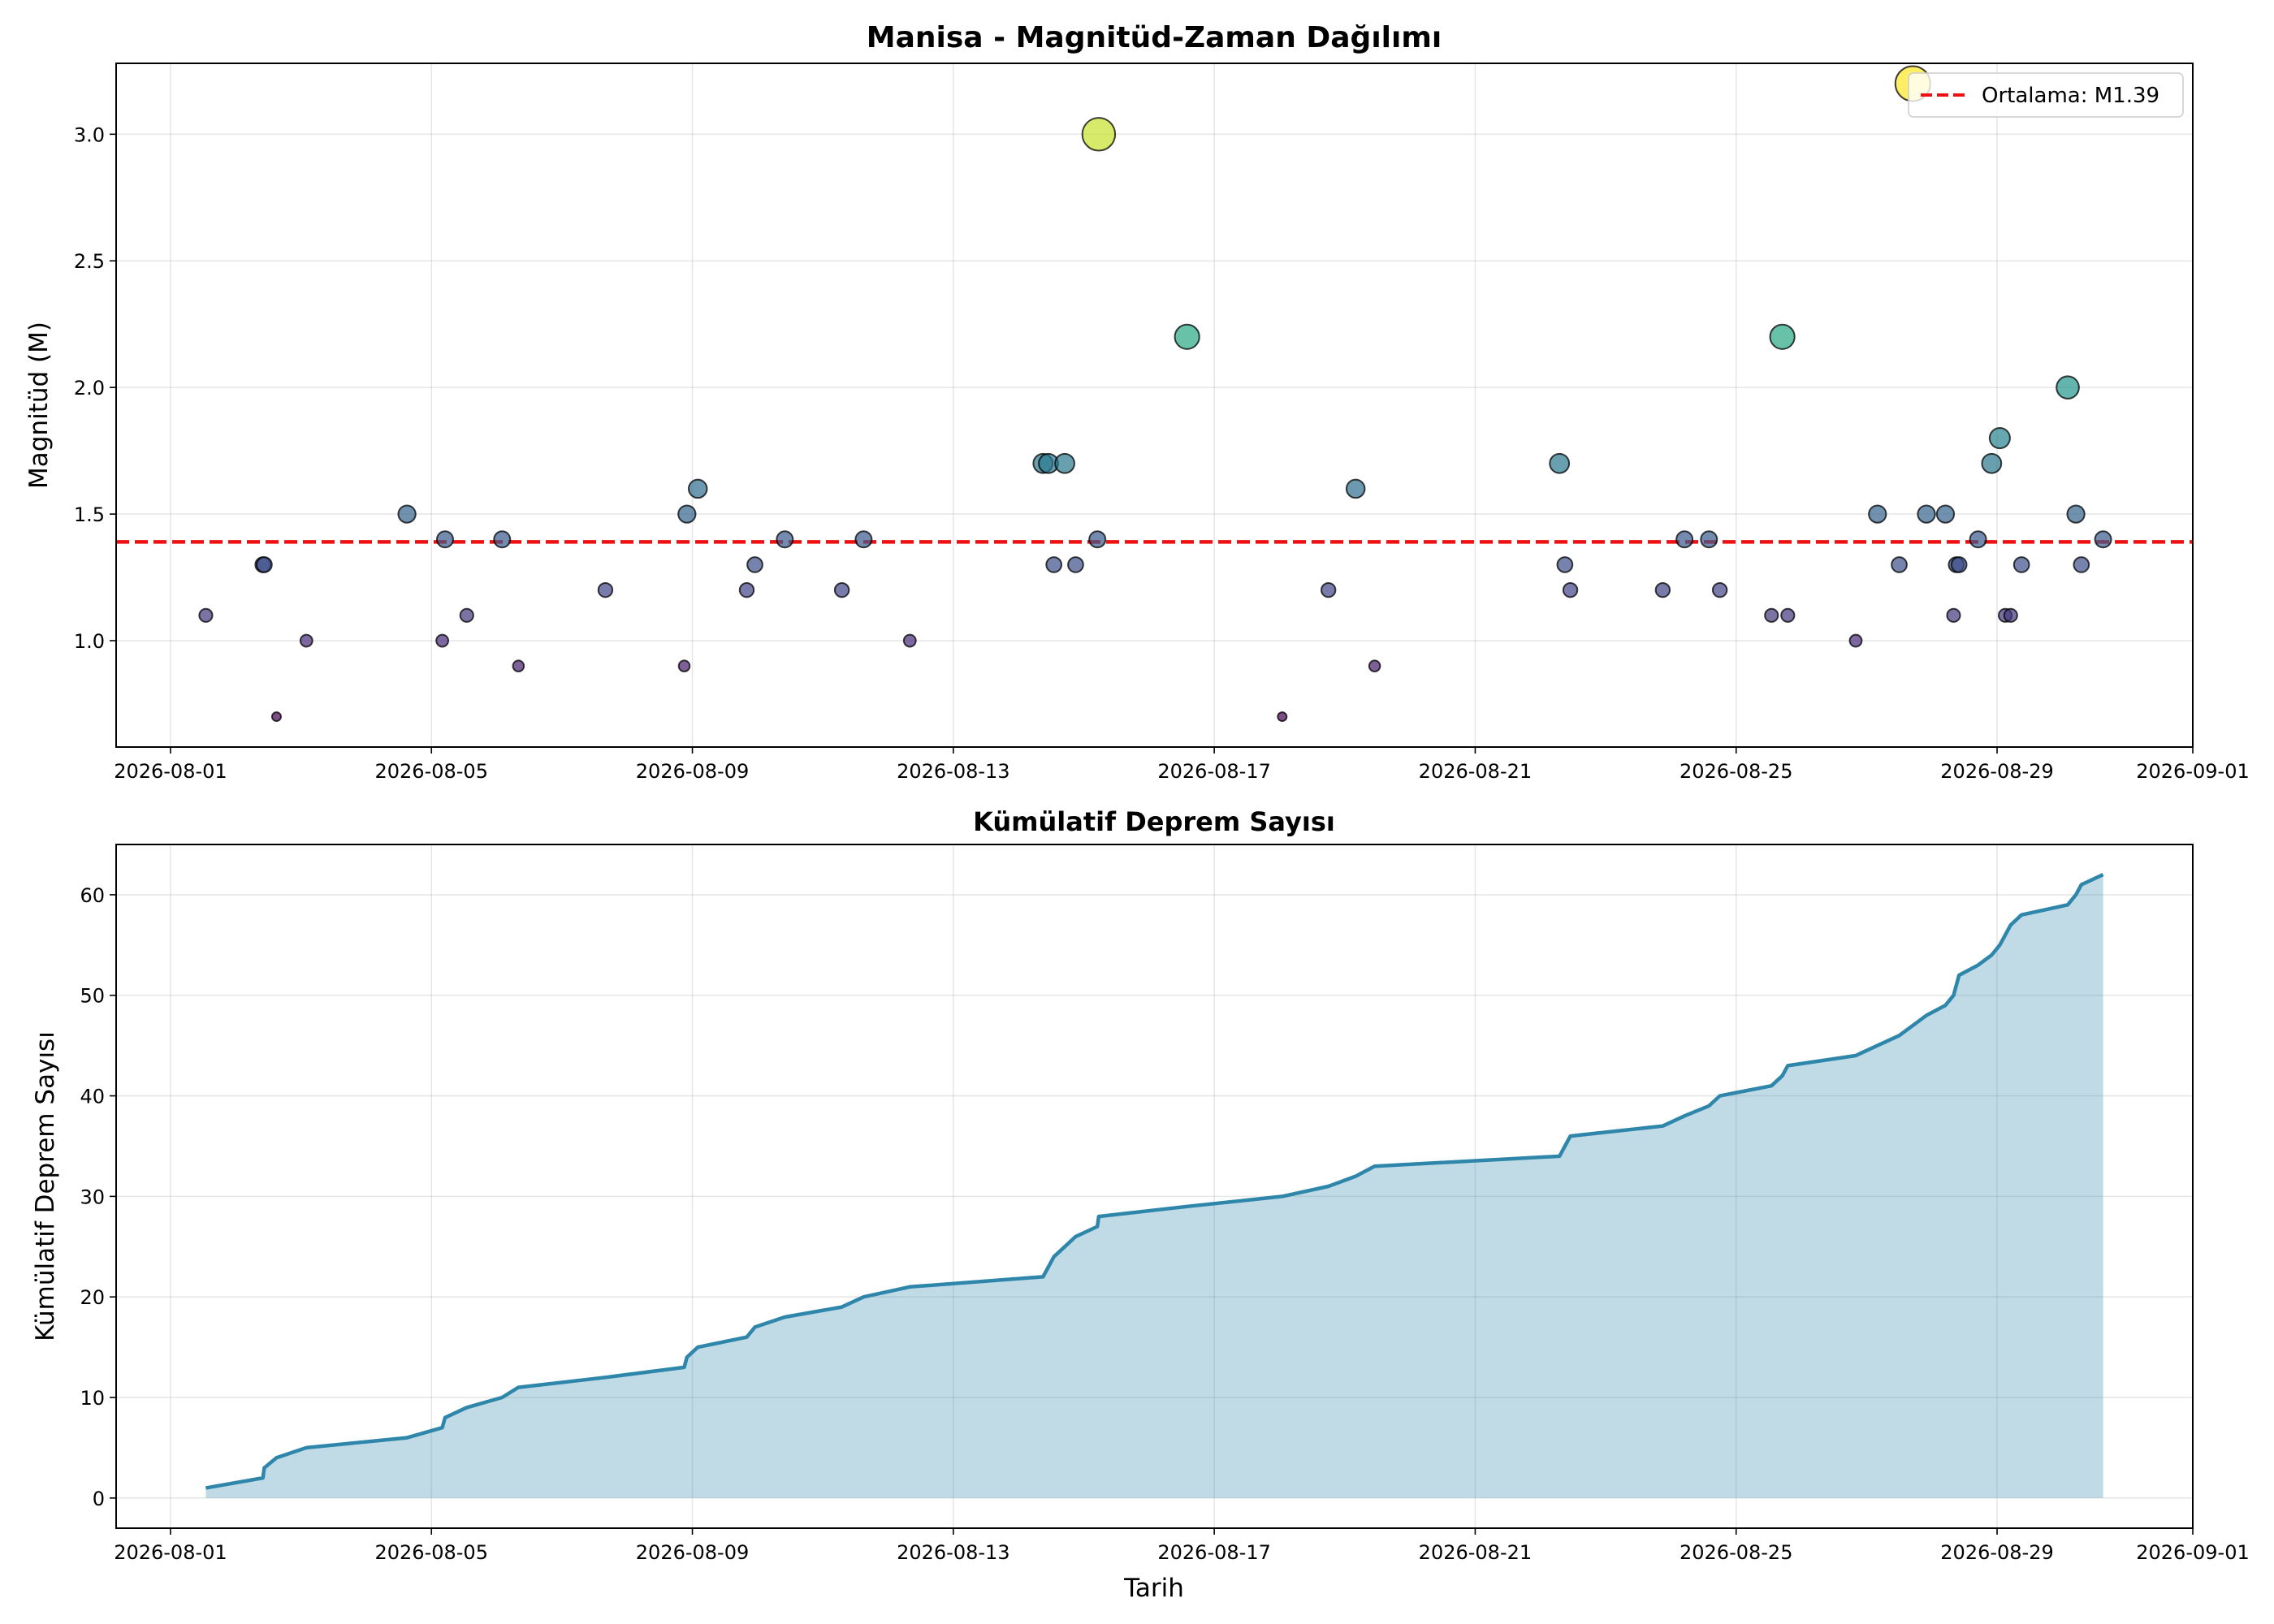 This screenshot has height=1624, width=2274. I want to click on scatter-y-ticks: 1.0 1.5 2.0 2.5 3.0, so click(95, 388).